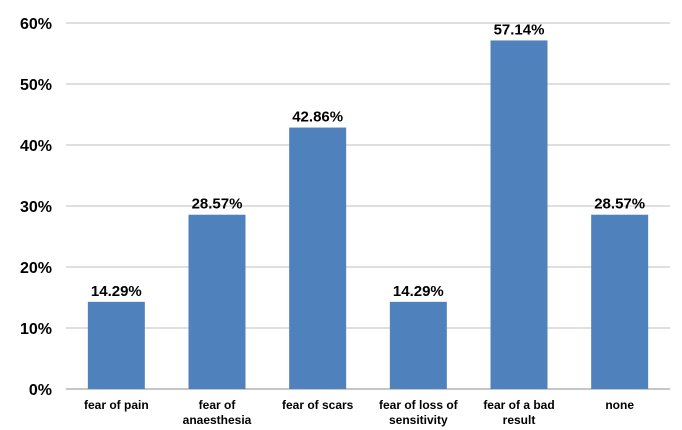  Describe the element at coordinates (40, 390) in the screenshot. I see `y-tick-label: 0%` at that location.